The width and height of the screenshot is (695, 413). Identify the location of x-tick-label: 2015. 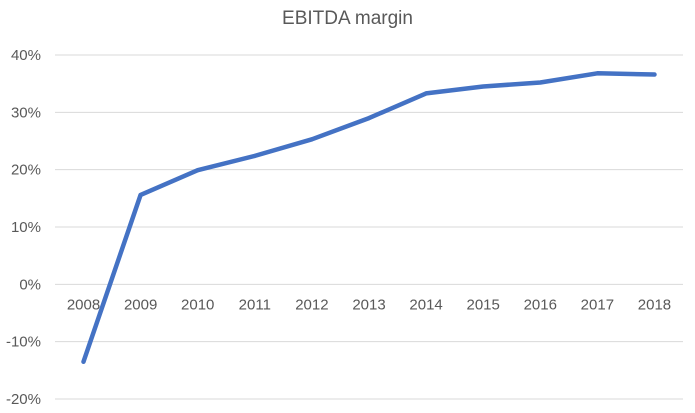
(482, 304).